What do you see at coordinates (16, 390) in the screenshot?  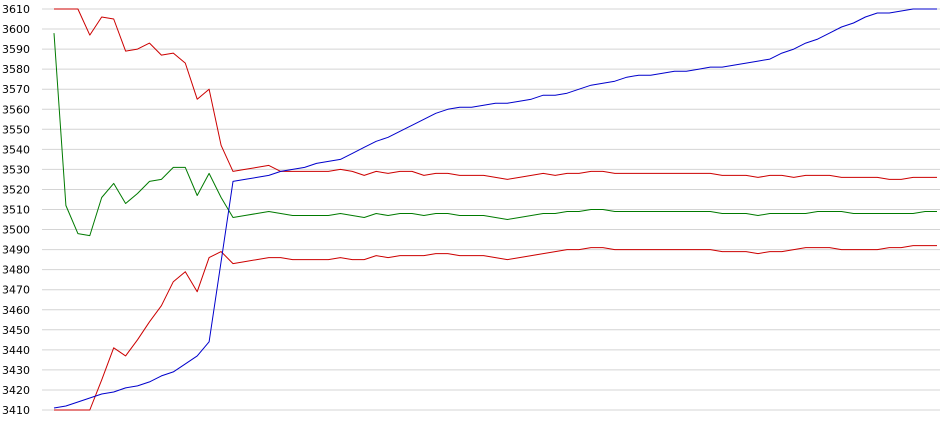 I see `y-tick-label: 3420` at bounding box center [16, 390].